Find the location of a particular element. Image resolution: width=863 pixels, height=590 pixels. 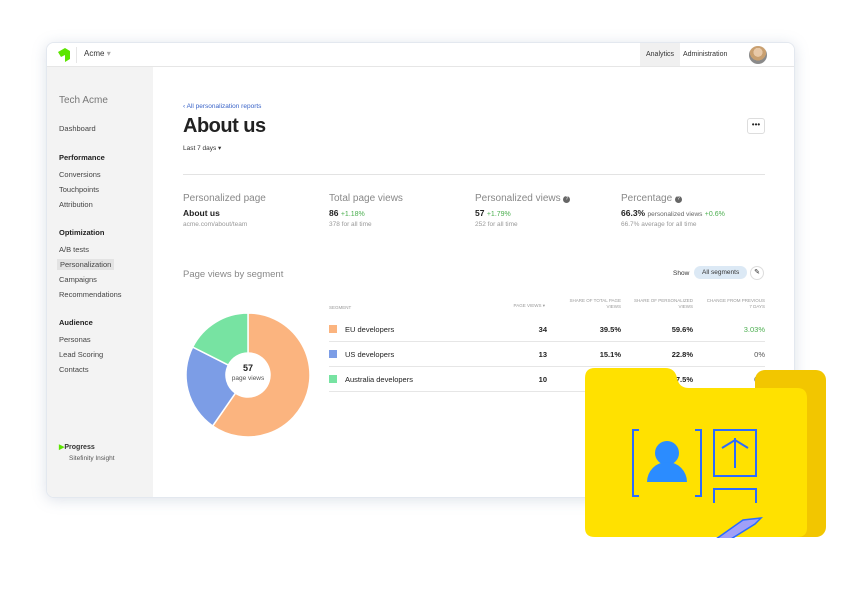

brand-logo: ▶Progress is located at coordinates (77, 447).